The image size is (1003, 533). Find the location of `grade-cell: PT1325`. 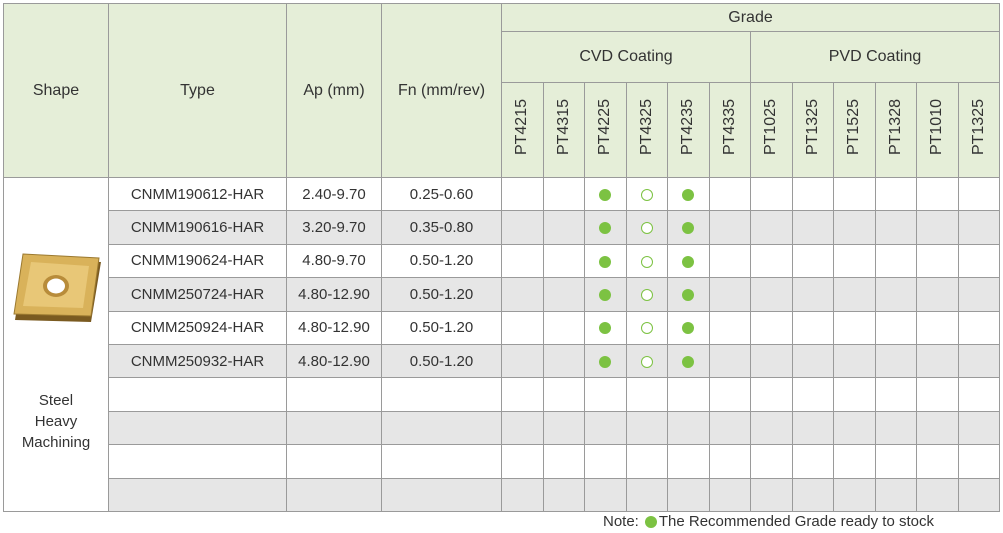

grade-cell: PT1325 is located at coordinates (812, 130).